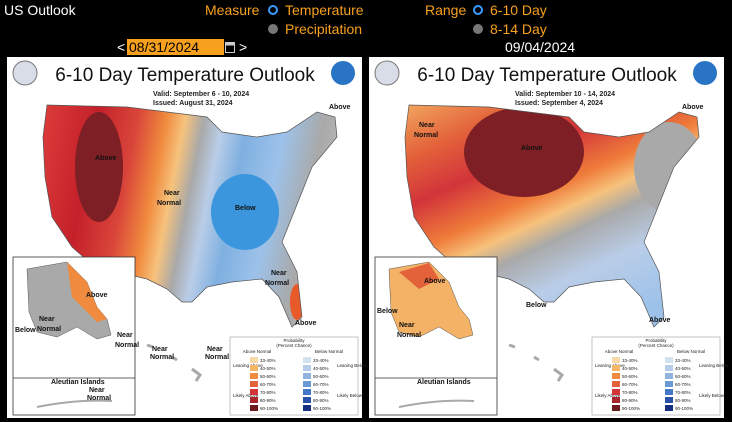 This screenshot has width=732, height=422. What do you see at coordinates (350, 395) in the screenshot?
I see `legend-text: Likely Below` at bounding box center [350, 395].